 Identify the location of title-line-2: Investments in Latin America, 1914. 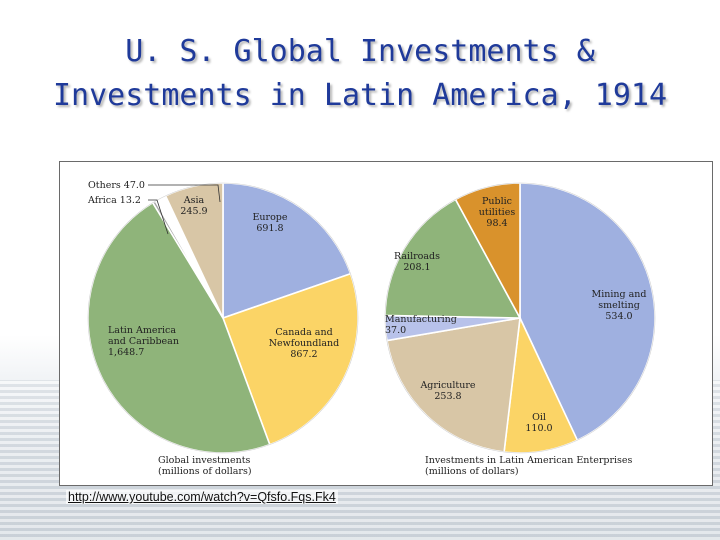
(360, 95).